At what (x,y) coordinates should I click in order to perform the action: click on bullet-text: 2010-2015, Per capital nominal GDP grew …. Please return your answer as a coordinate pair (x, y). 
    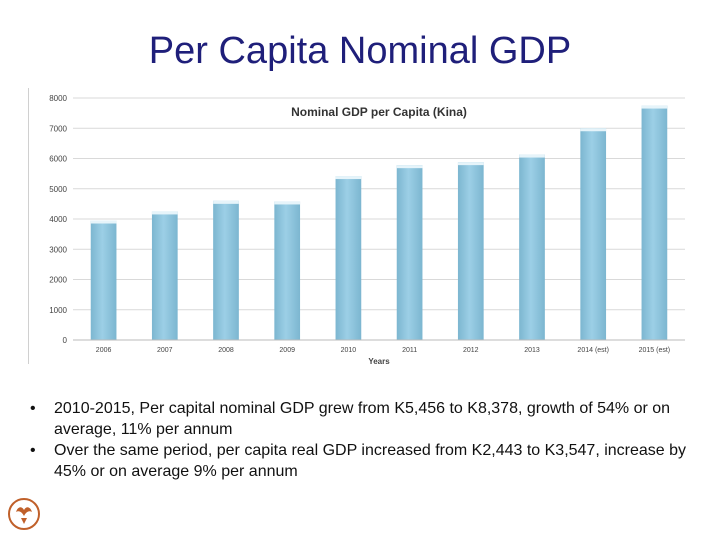
    Looking at the image, I should click on (362, 419).